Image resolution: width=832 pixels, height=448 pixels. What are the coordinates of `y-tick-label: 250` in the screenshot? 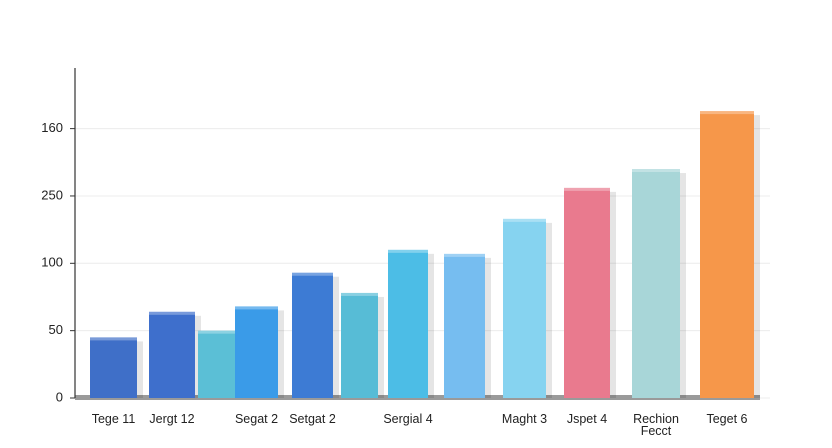 It's located at (52, 194).